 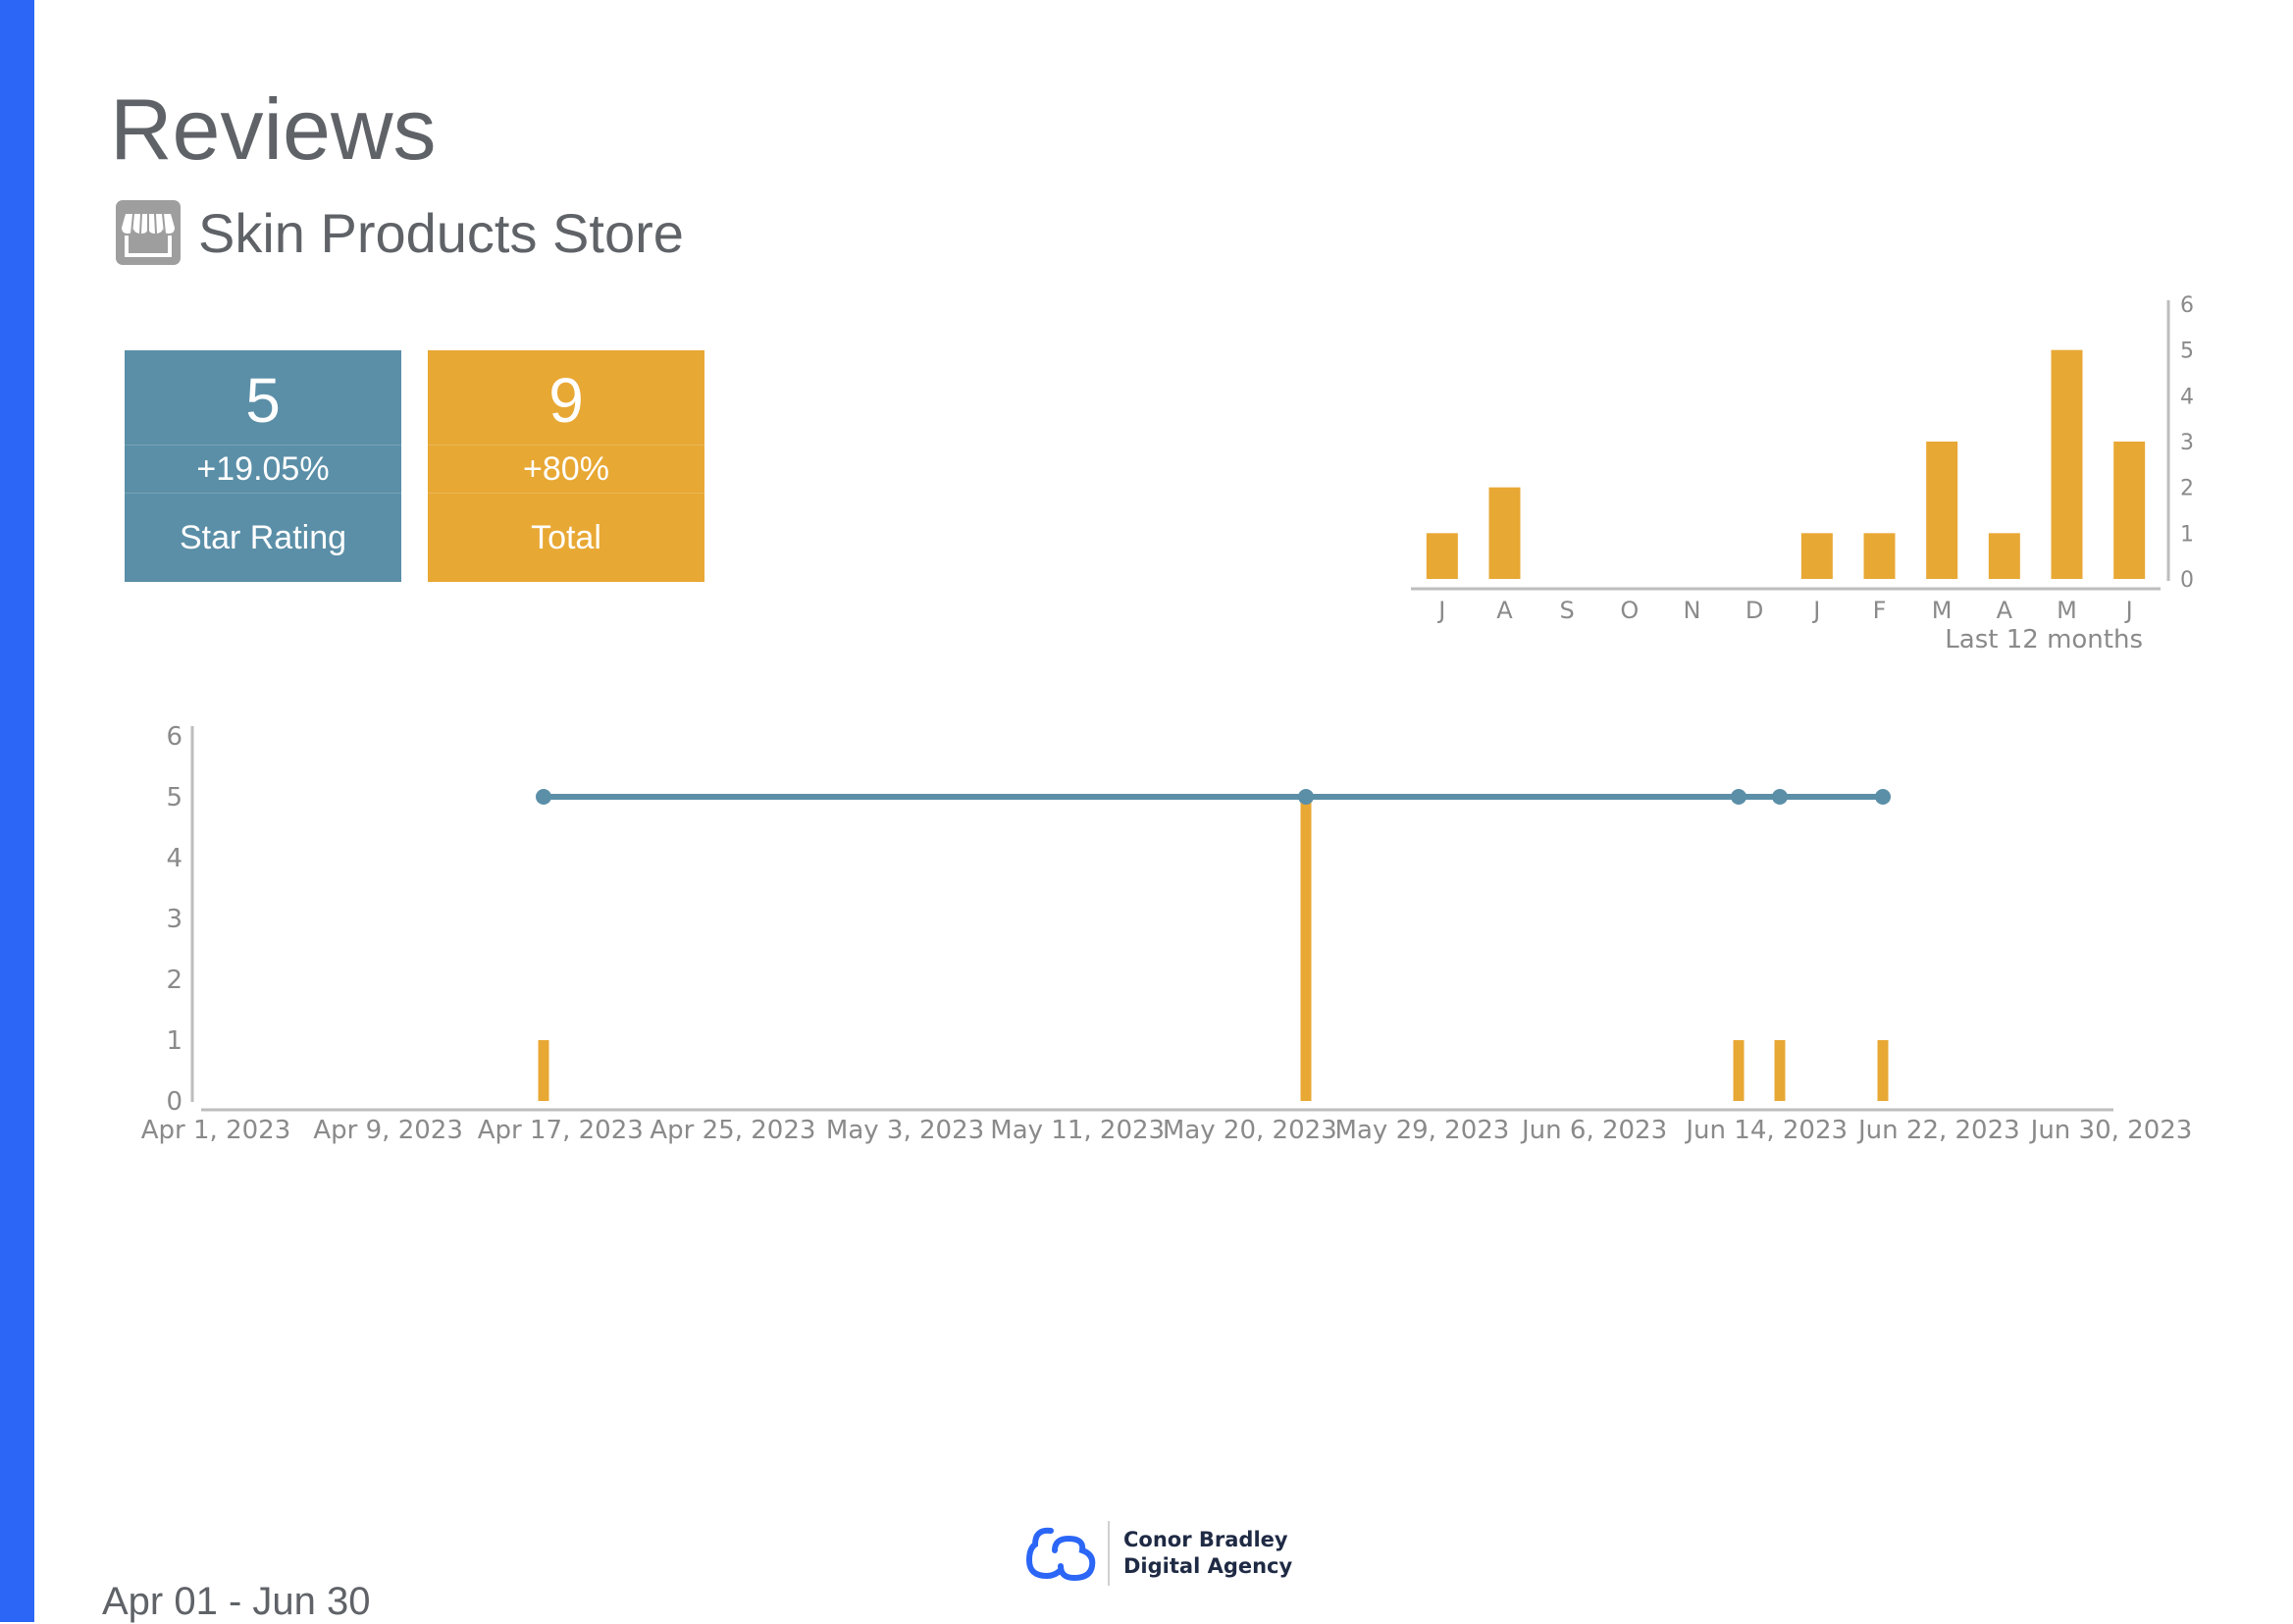 I want to click on logo-divider, so click(x=1109, y=1553).